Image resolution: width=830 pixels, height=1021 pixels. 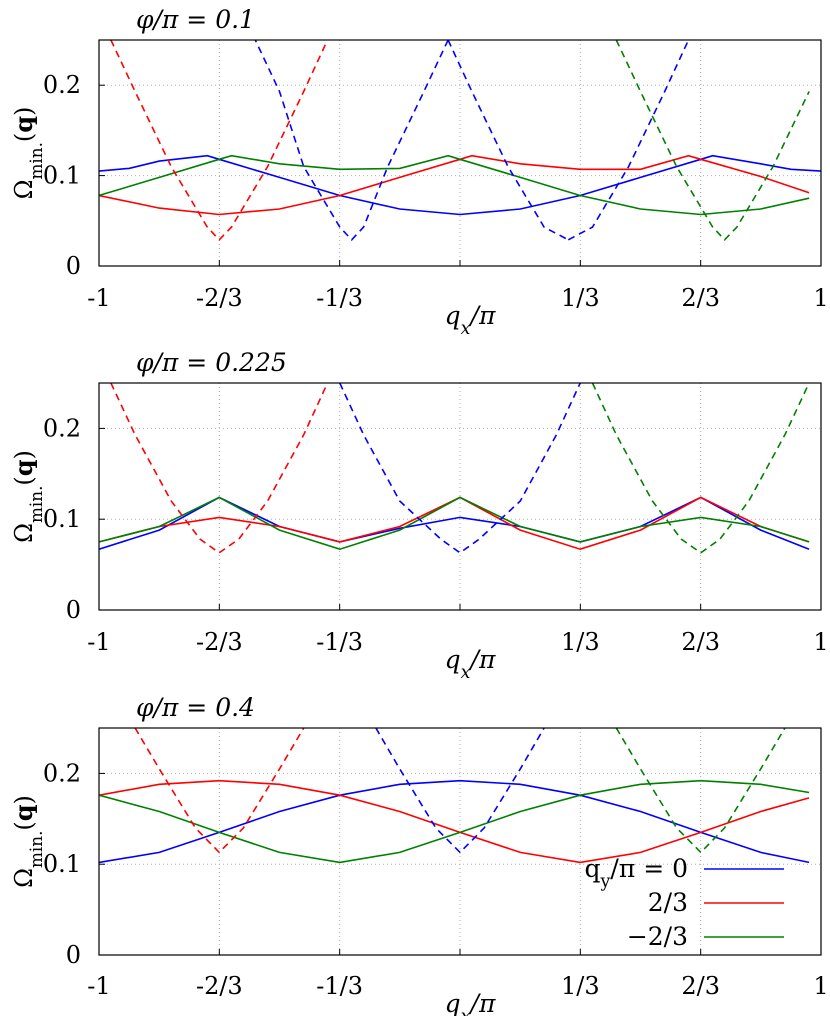 I want to click on legend-label: qy/π = 0, so click(x=636, y=873).